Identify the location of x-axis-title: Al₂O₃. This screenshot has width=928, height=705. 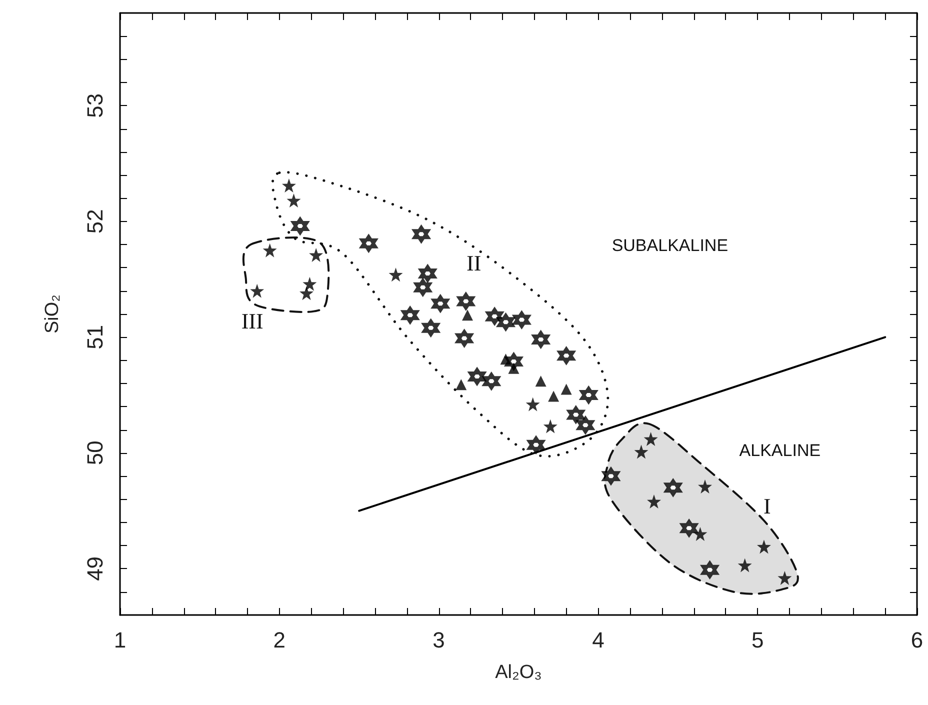
(518, 672).